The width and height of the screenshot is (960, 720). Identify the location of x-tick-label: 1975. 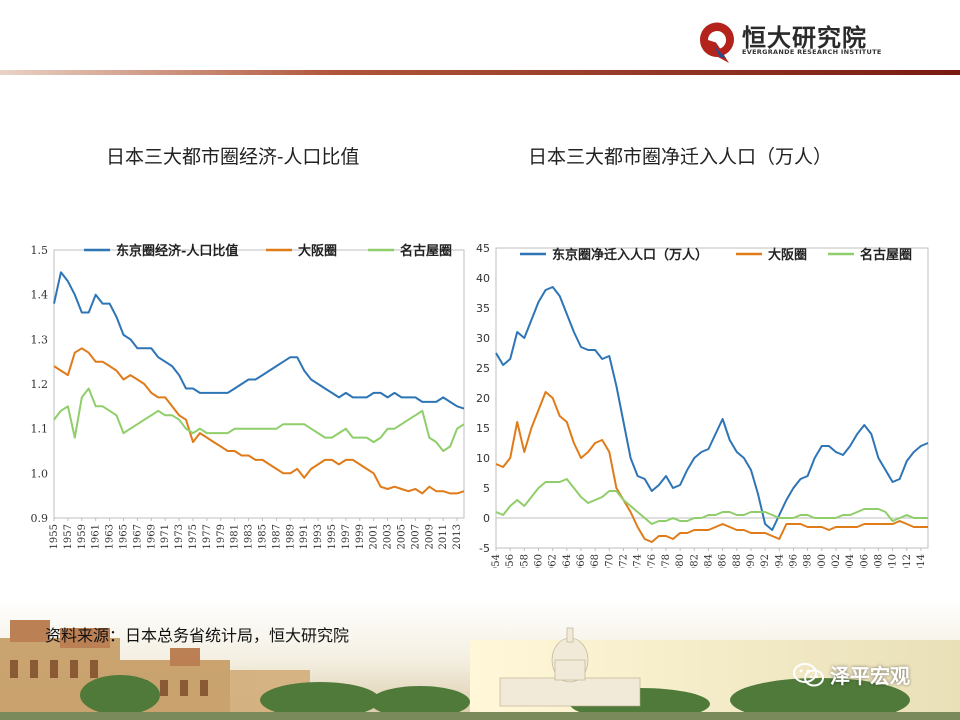
(193, 536).